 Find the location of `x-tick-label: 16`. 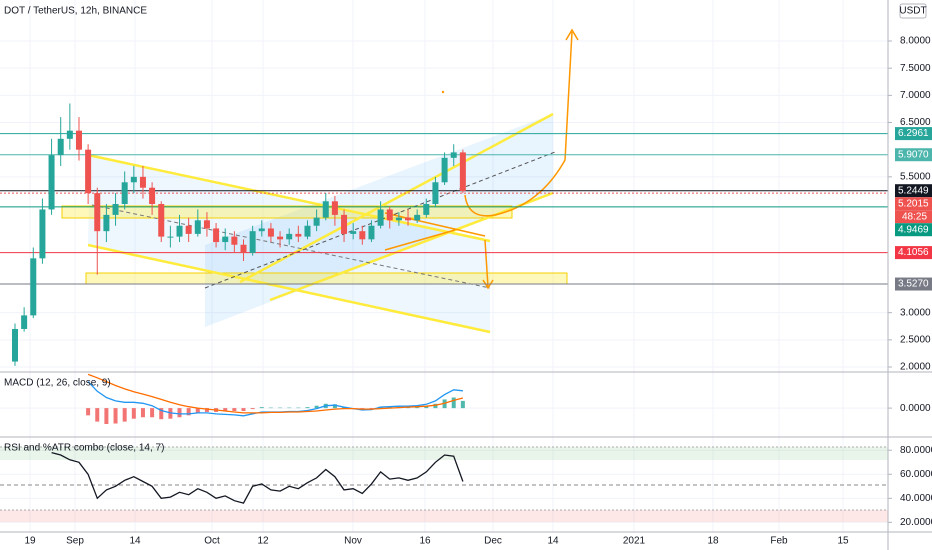

x-tick-label: 16 is located at coordinates (425, 541).